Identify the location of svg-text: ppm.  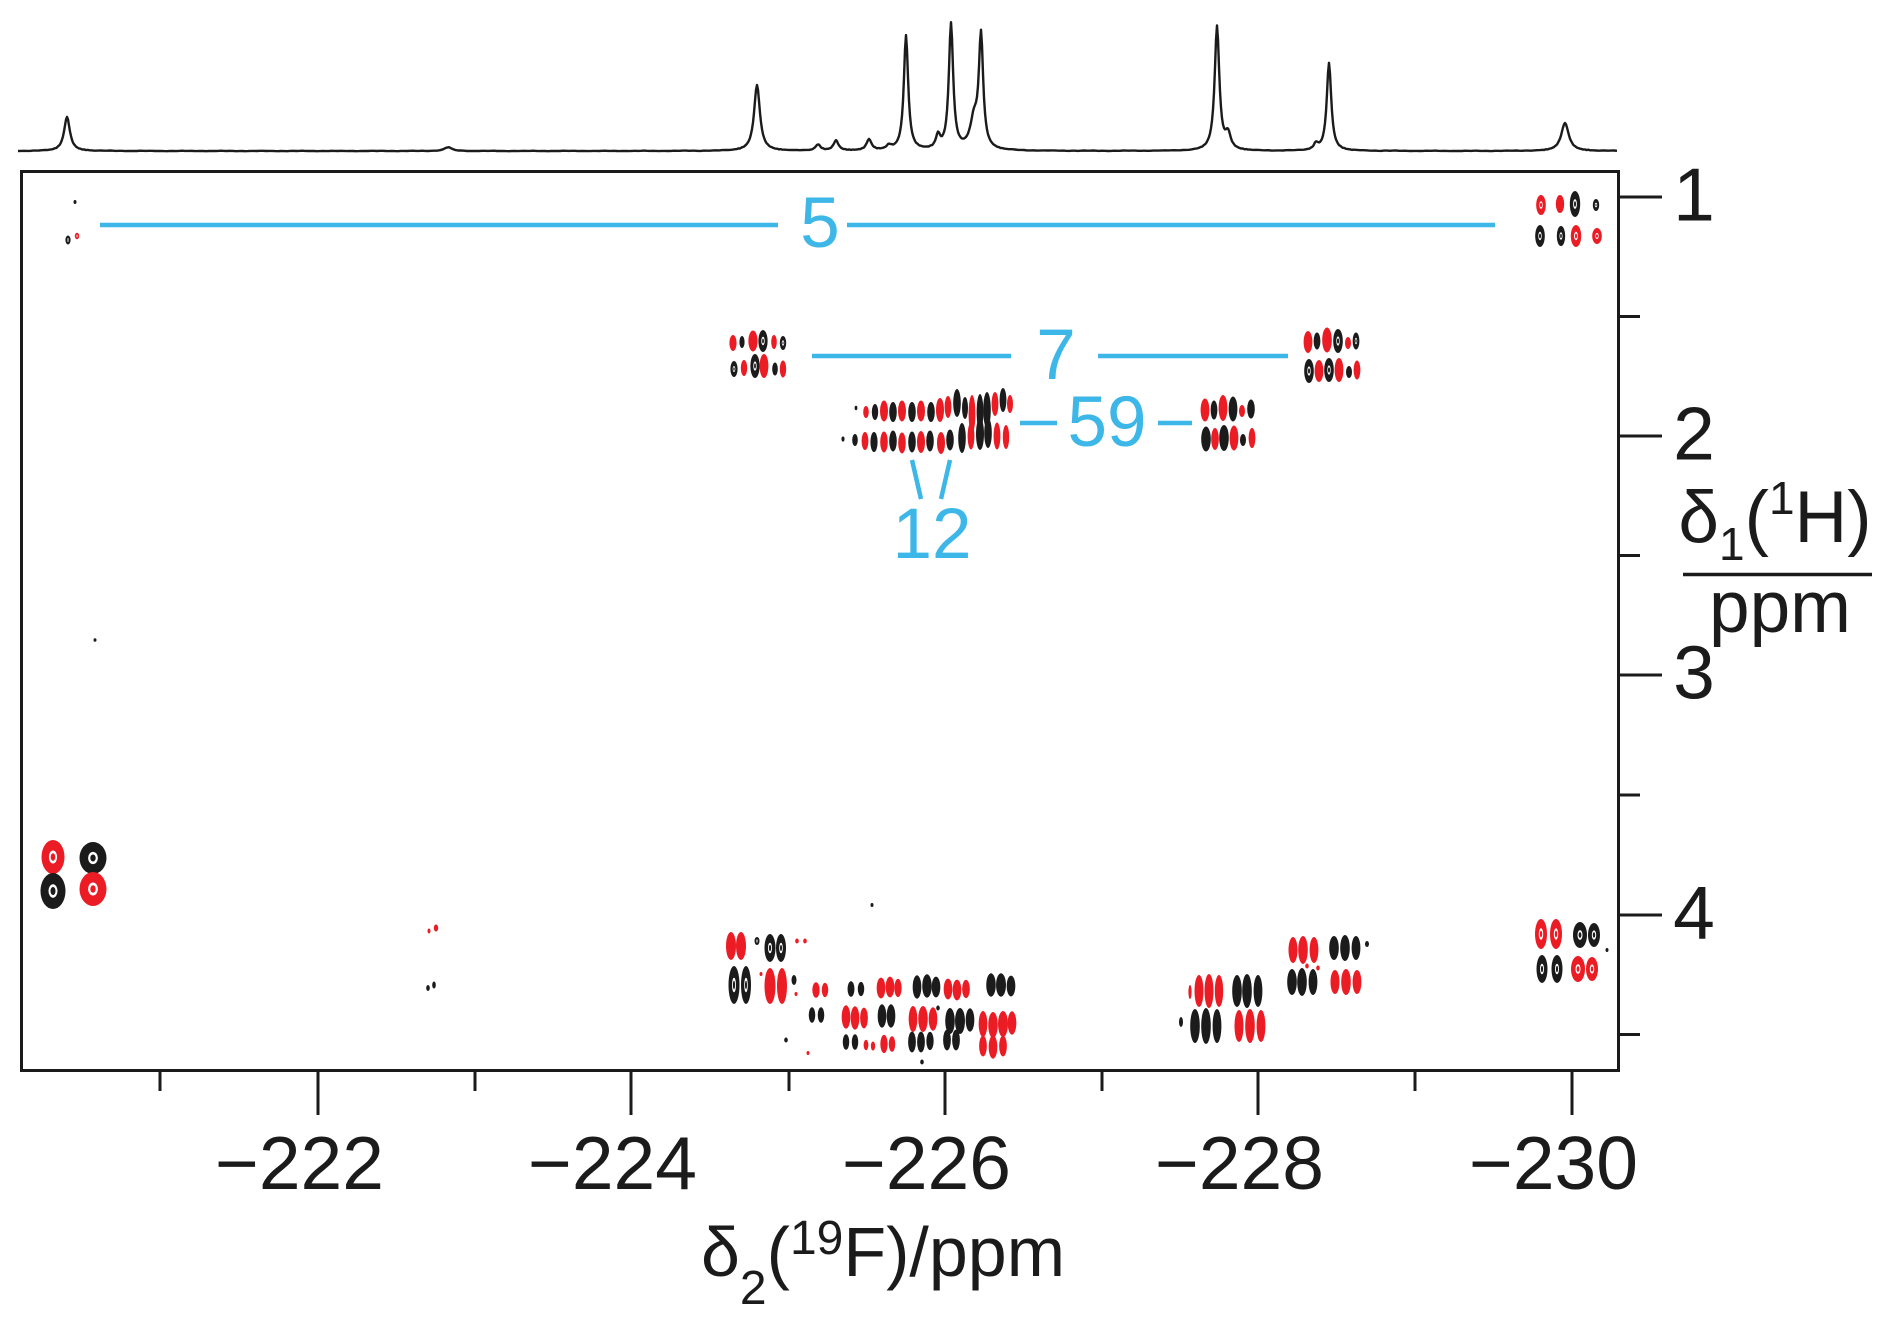
(1780, 607).